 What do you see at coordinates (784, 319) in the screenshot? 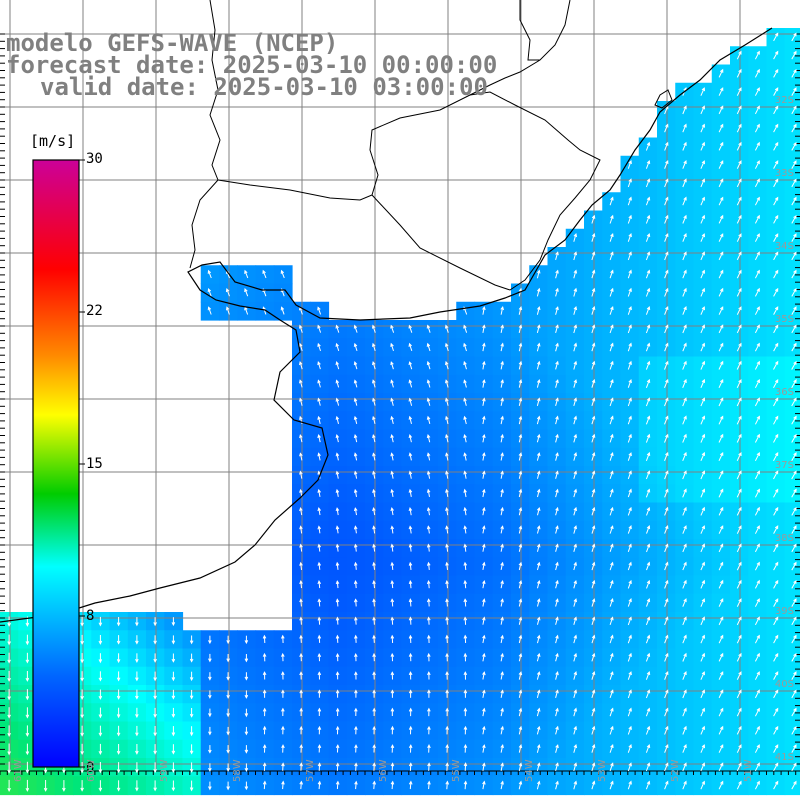
I see `lat-label: 35S` at bounding box center [784, 319].